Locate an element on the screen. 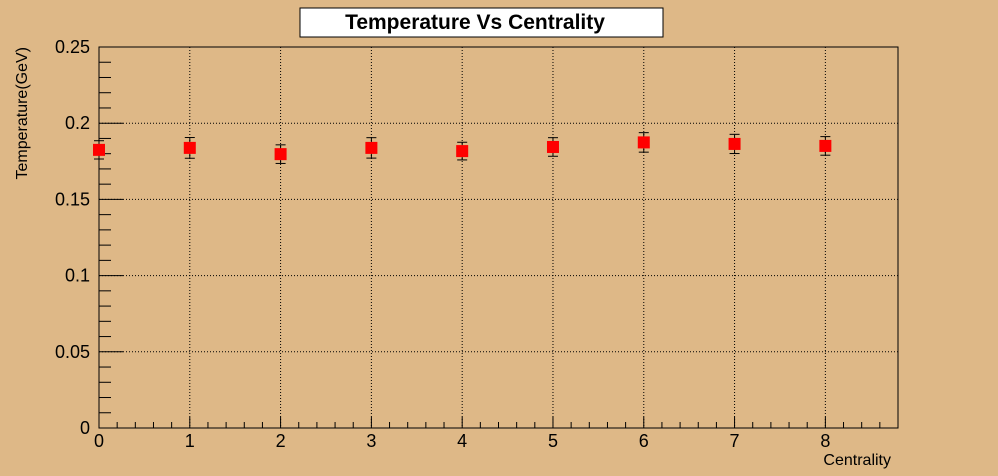  y-tick-label: 0 is located at coordinates (85, 428).